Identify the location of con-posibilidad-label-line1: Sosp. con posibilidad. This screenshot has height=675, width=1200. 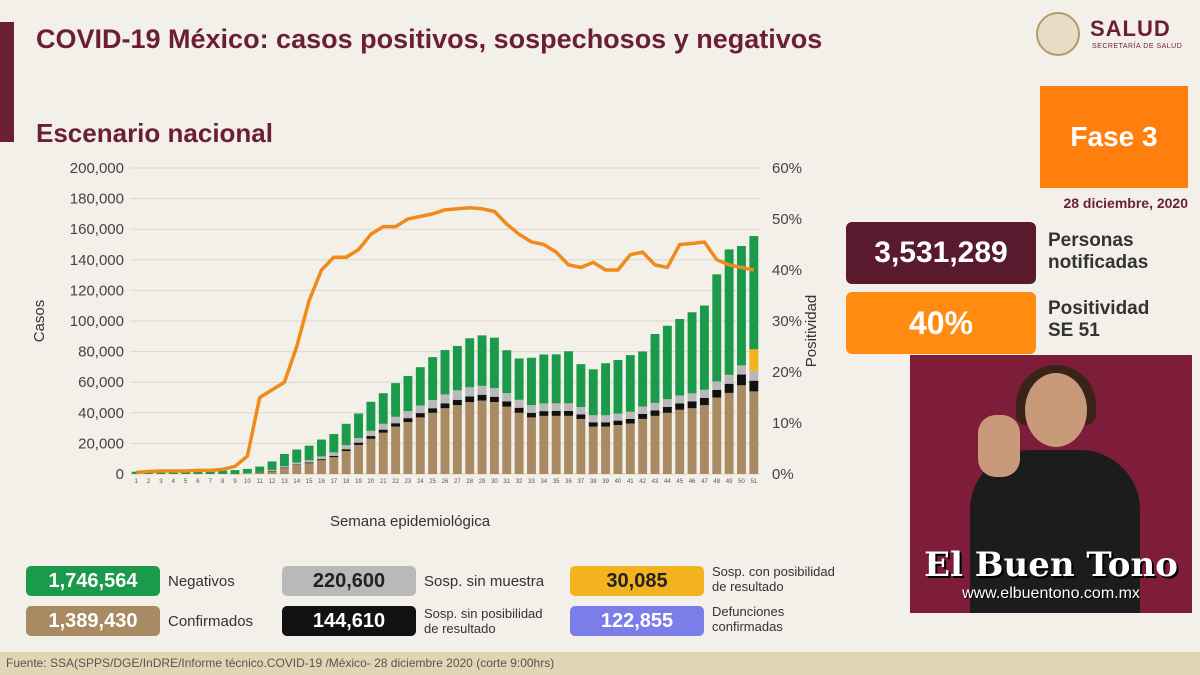
(773, 571).